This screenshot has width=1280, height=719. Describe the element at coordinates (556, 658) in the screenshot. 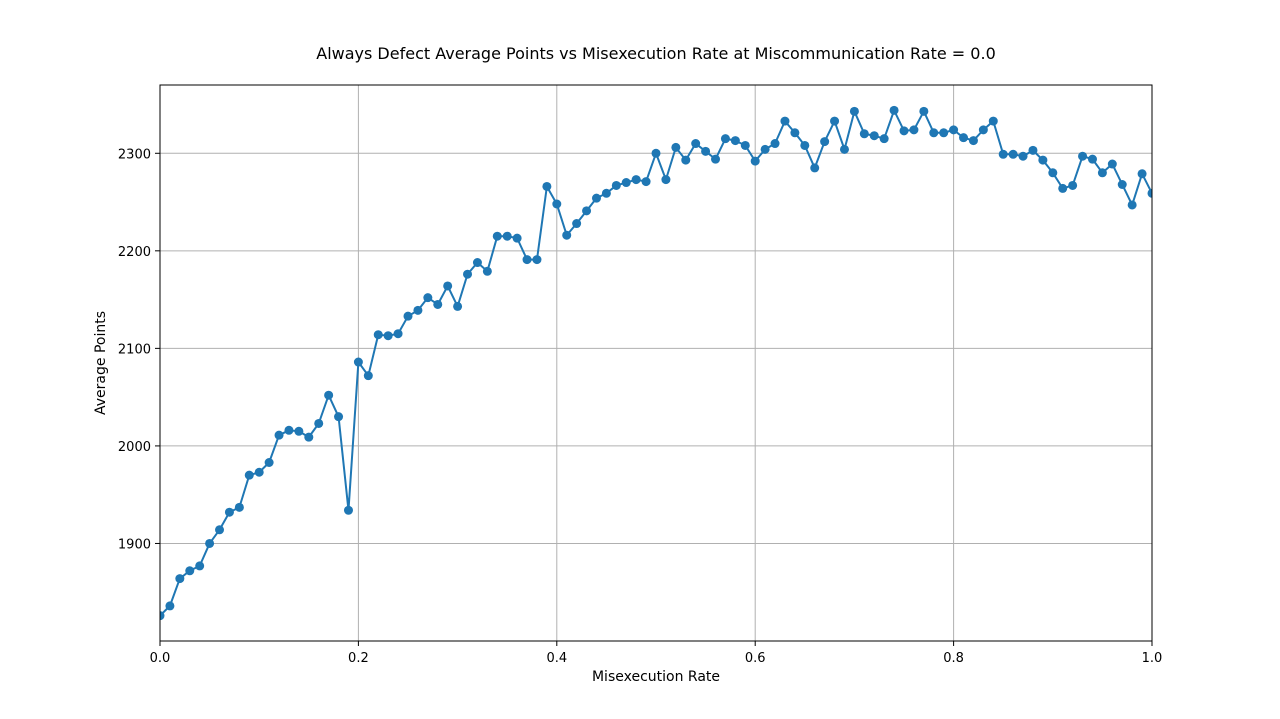

I see `x-tick-label: 0.4` at that location.